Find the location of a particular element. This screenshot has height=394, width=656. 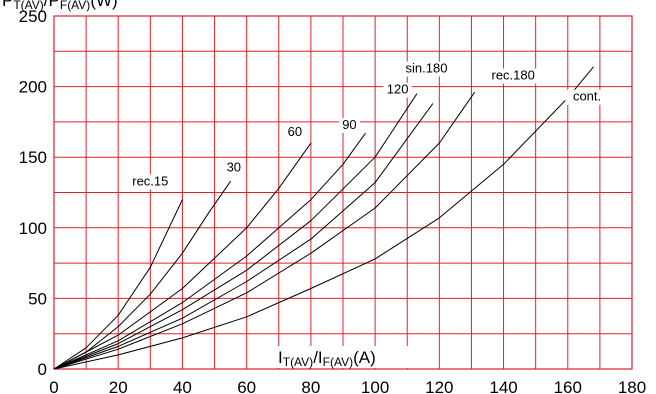

x-tick-label: 140 is located at coordinates (503, 386).